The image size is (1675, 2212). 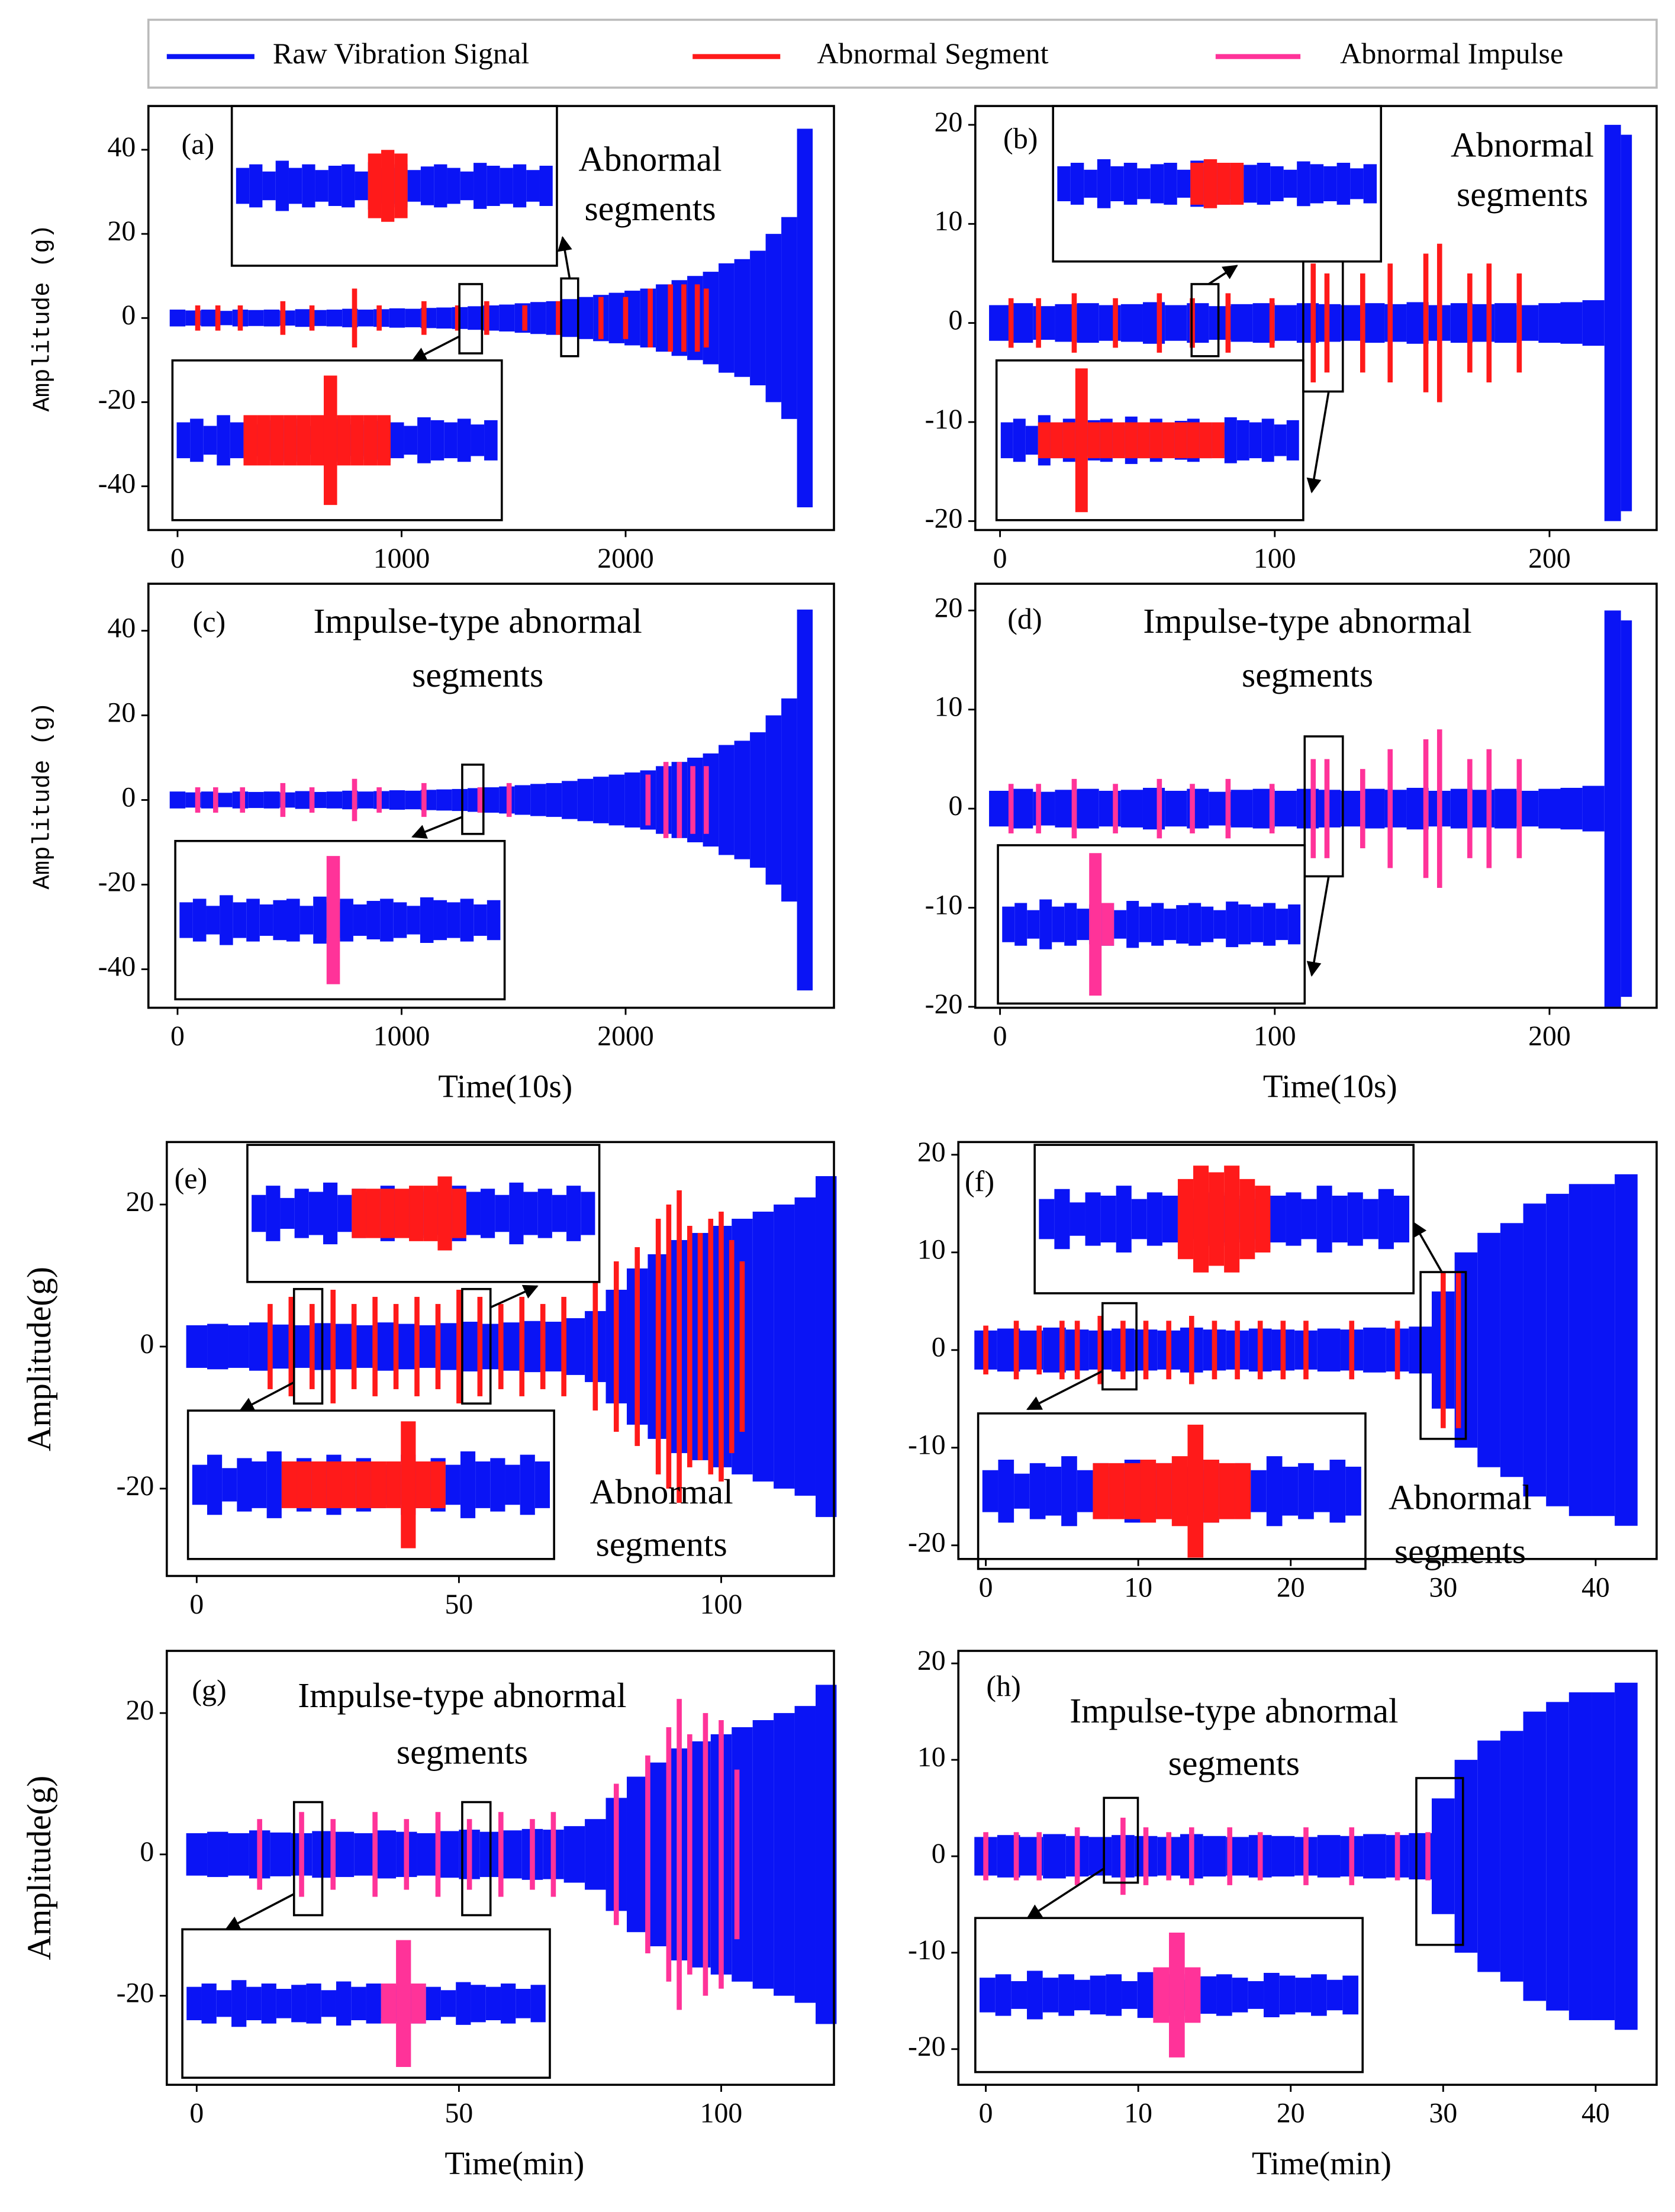 What do you see at coordinates (949, 707) in the screenshot?
I see `y-tick-label: 10` at bounding box center [949, 707].